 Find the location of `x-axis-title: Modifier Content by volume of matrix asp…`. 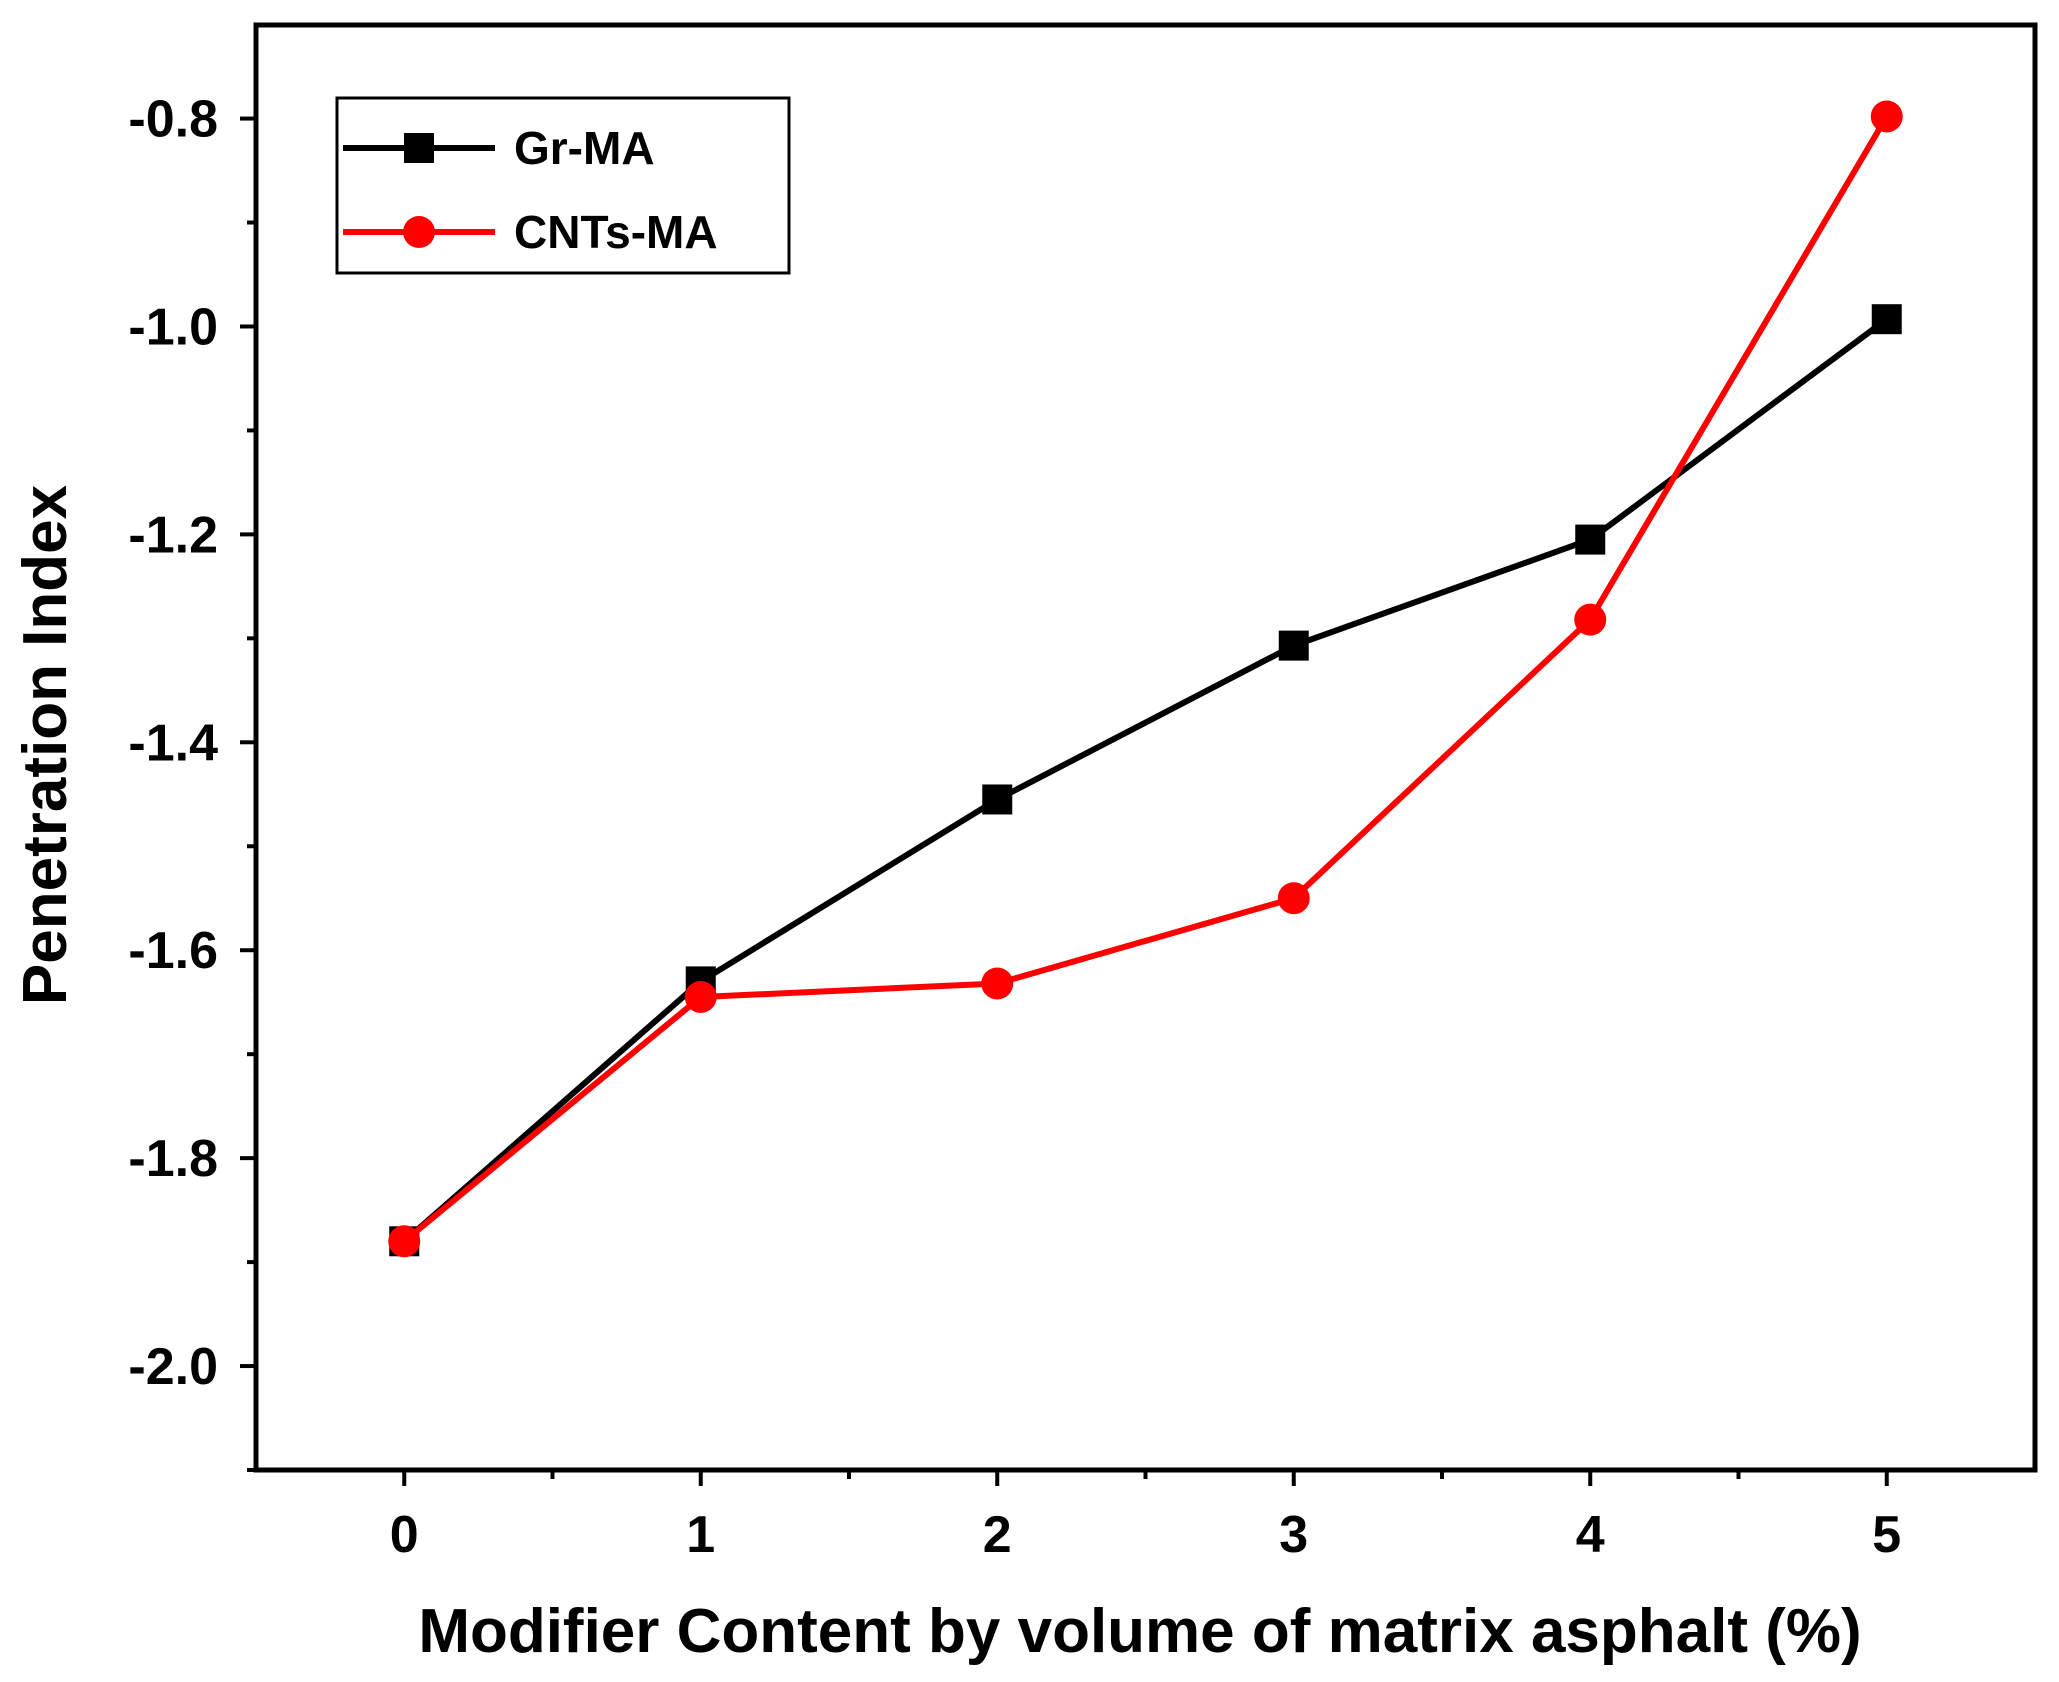

x-axis-title: Modifier Content by volume of matrix asp… is located at coordinates (1139, 1631).